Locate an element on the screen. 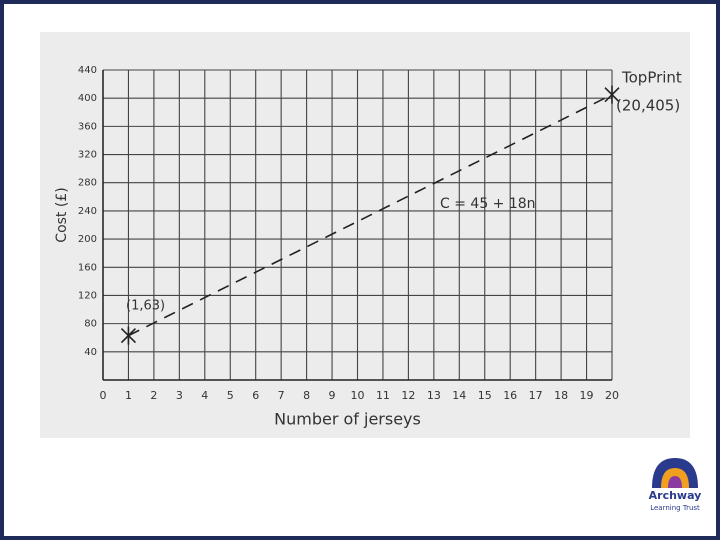 This screenshot has width=720, height=544. x-tick-label: 2 is located at coordinates (153, 395).